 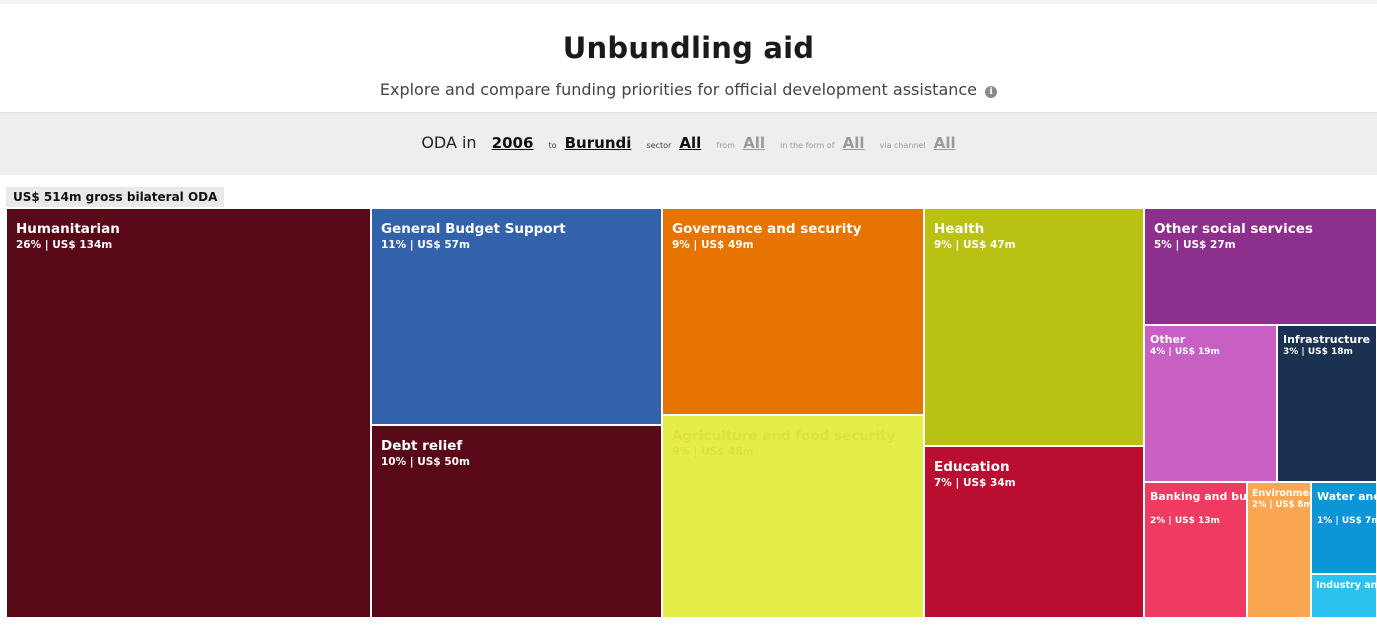 What do you see at coordinates (1034, 327) in the screenshot?
I see `treemap-cell-health: Health 9% | US$ 47m` at bounding box center [1034, 327].